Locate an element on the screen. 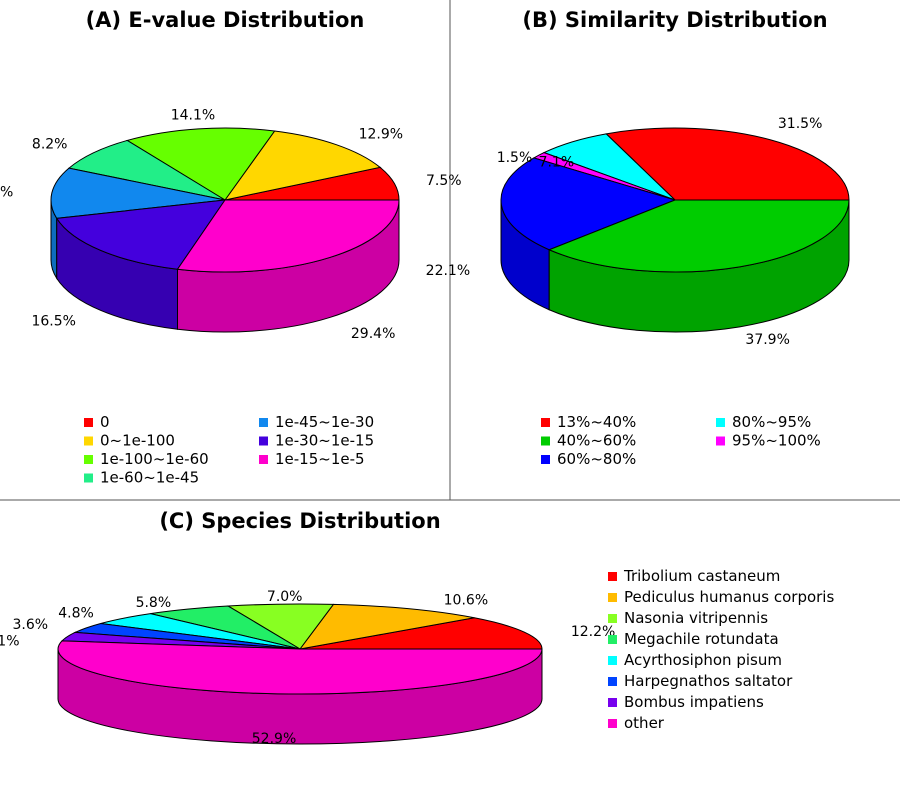 The height and width of the screenshot is (800, 900). legend-label: 1e-45~1e-30 is located at coordinates (324, 422).